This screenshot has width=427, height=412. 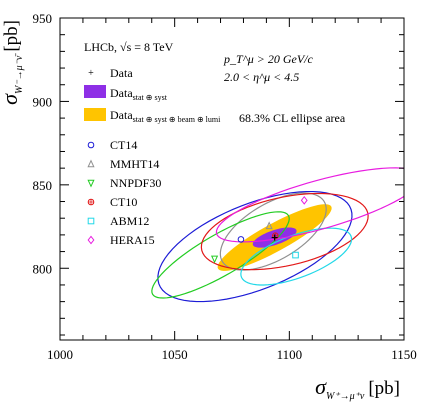 I want to click on legend-series-label: MMHT14, so click(x=134, y=164).